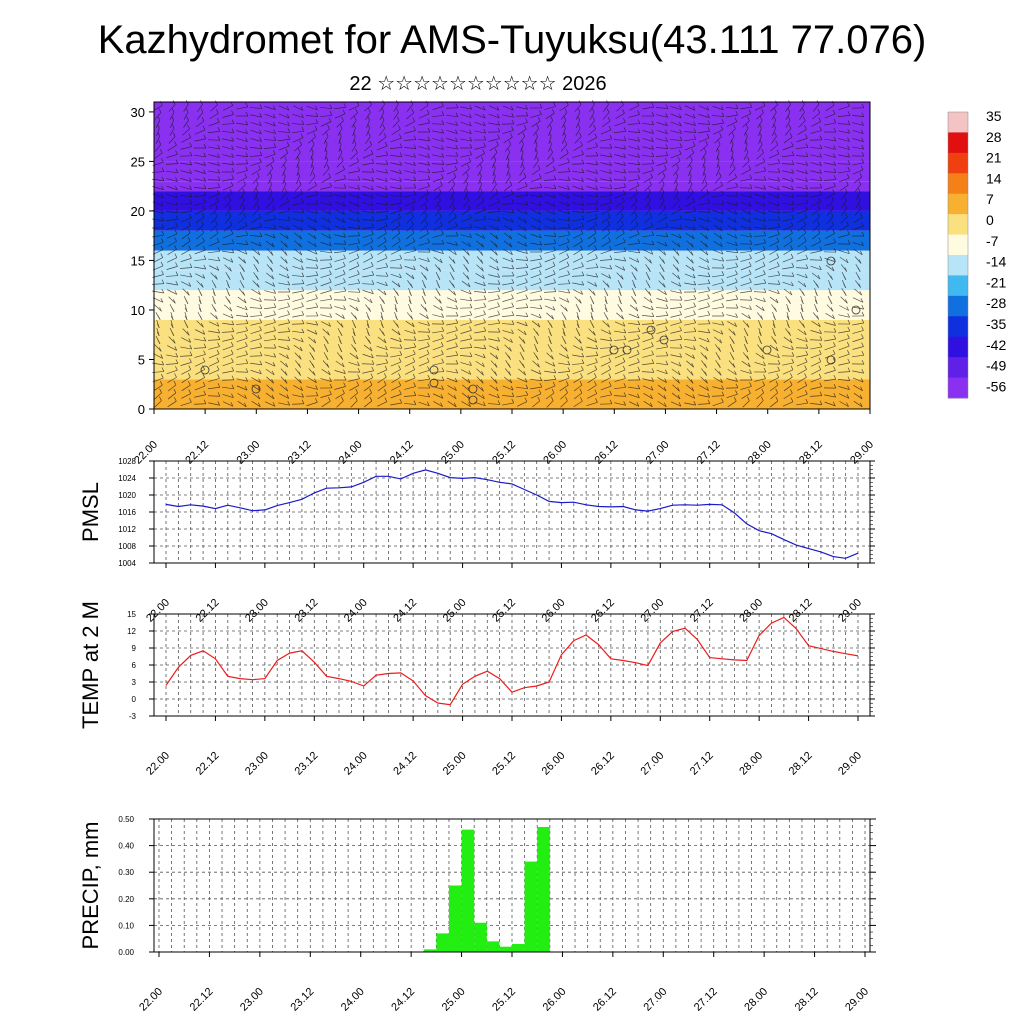 The image size is (1024, 1024). Describe the element at coordinates (430, 950) in the screenshot. I see `precip-bar` at that location.